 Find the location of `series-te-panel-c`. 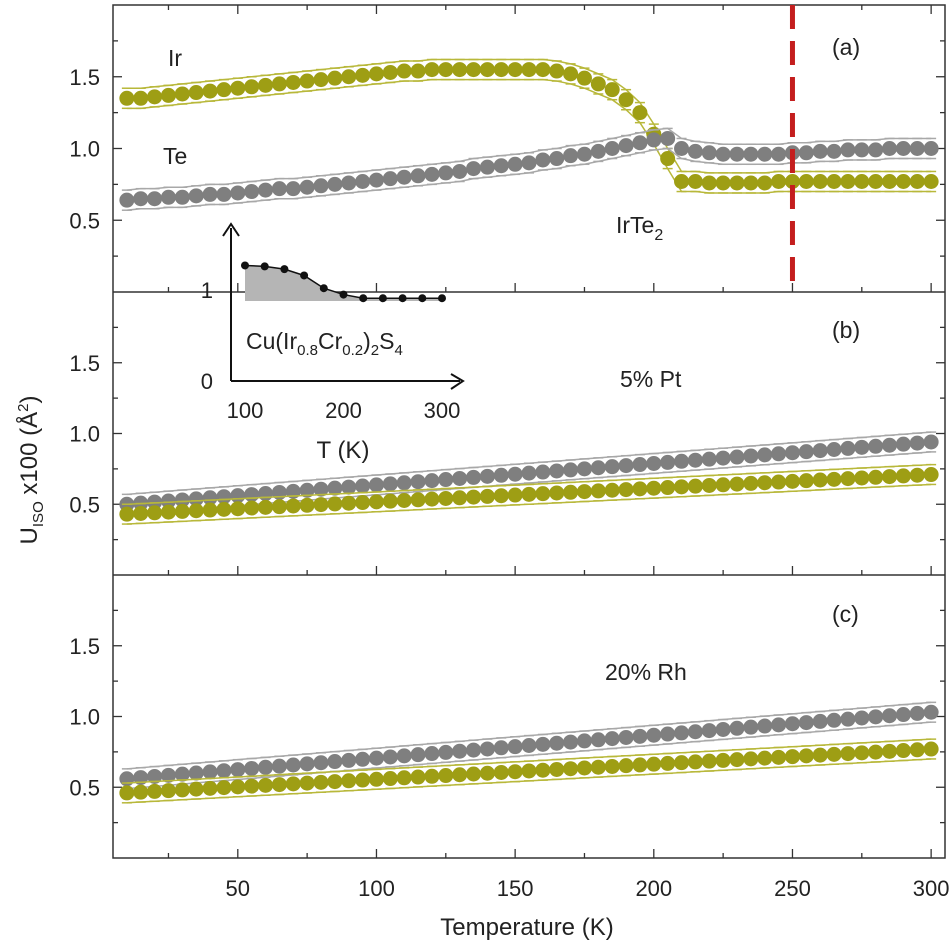

series-te-panel-c is located at coordinates (529, 745).